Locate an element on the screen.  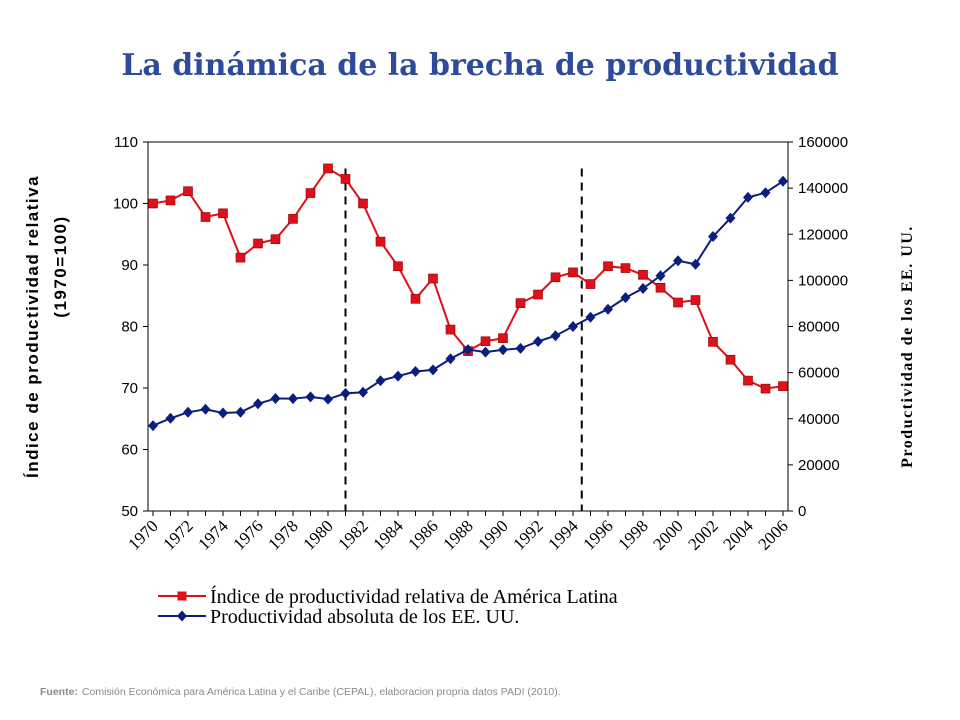
y-left-tick-label: 80 is located at coordinates (129, 327).